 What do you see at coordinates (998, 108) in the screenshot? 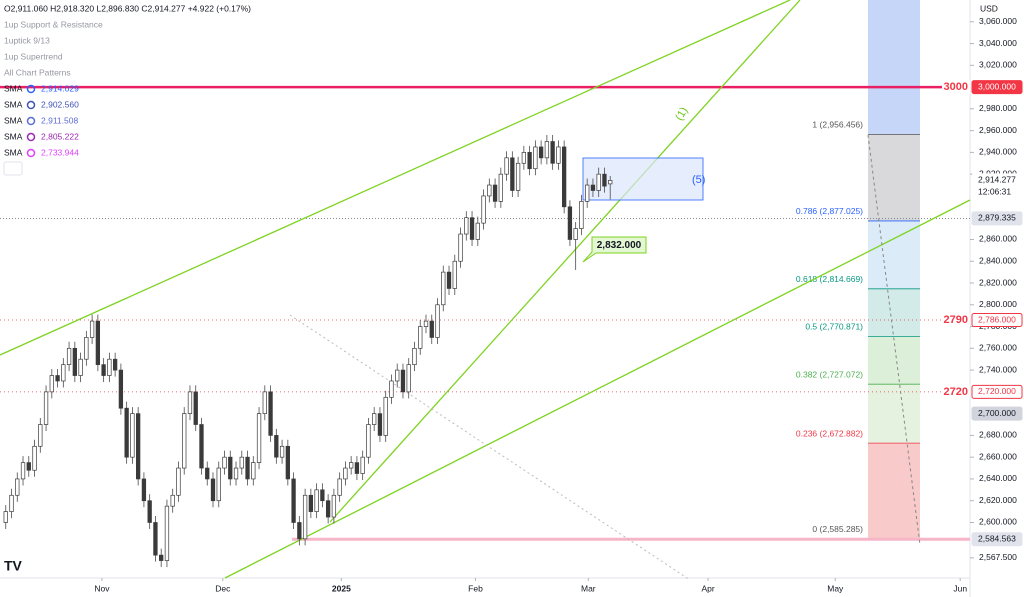
I see `y-tick-label: 2,980.000` at bounding box center [998, 108].